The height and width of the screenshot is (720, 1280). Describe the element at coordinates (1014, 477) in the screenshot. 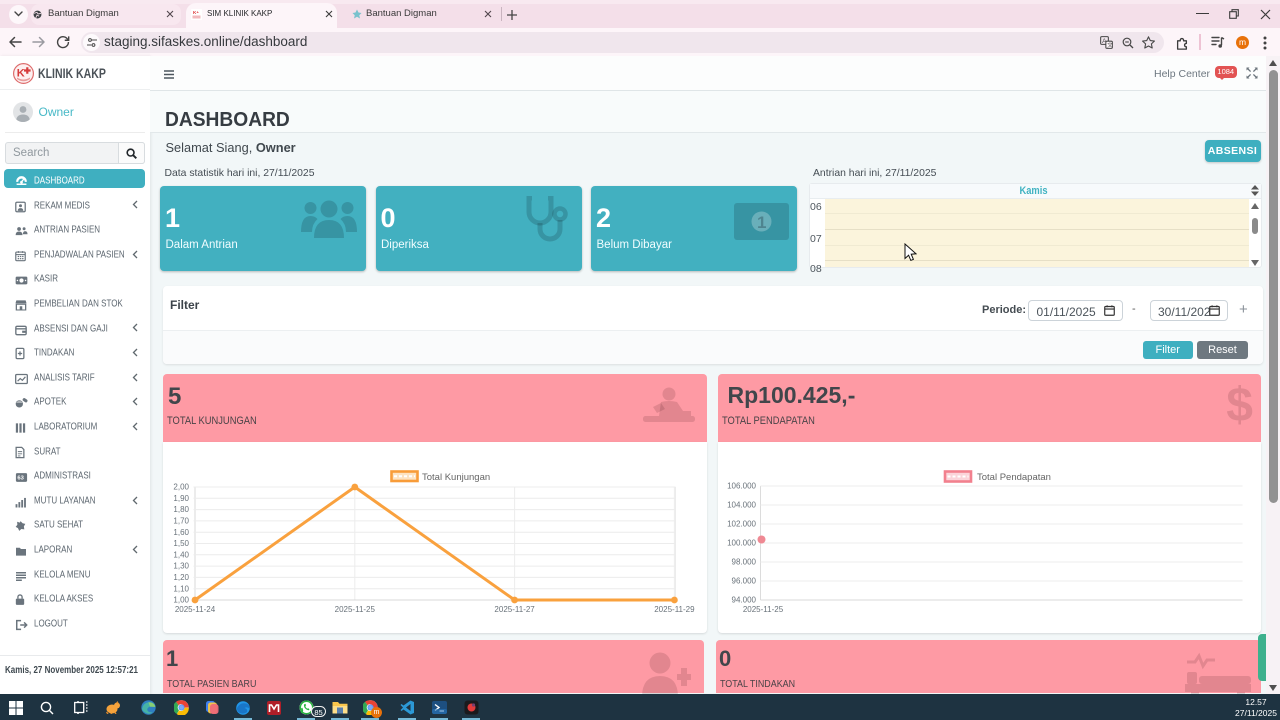

I see `svg-text: Total Pendapatan` at that location.